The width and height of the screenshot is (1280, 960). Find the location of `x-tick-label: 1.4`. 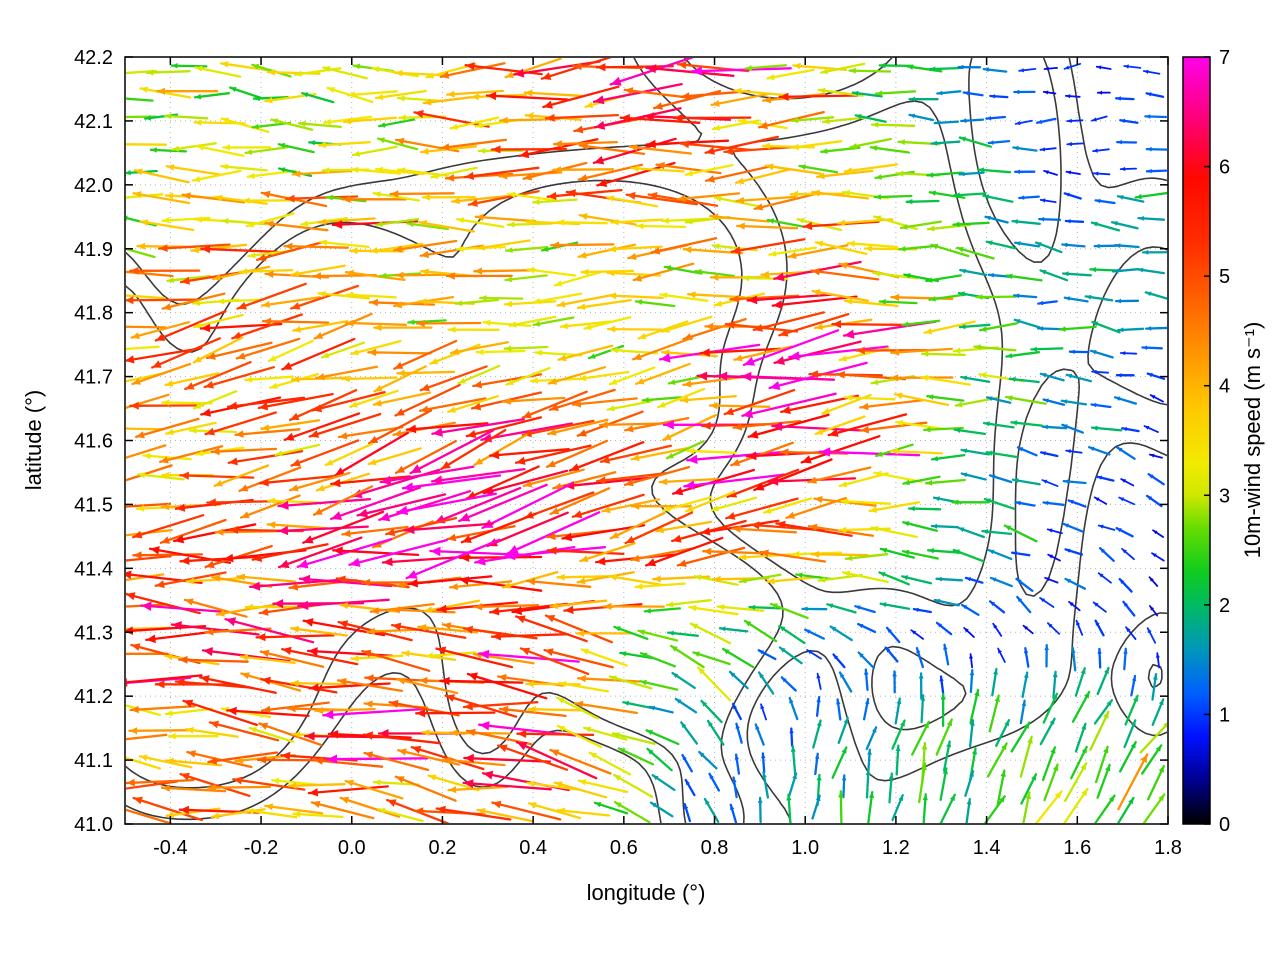

x-tick-label: 1.4 is located at coordinates (987, 848).